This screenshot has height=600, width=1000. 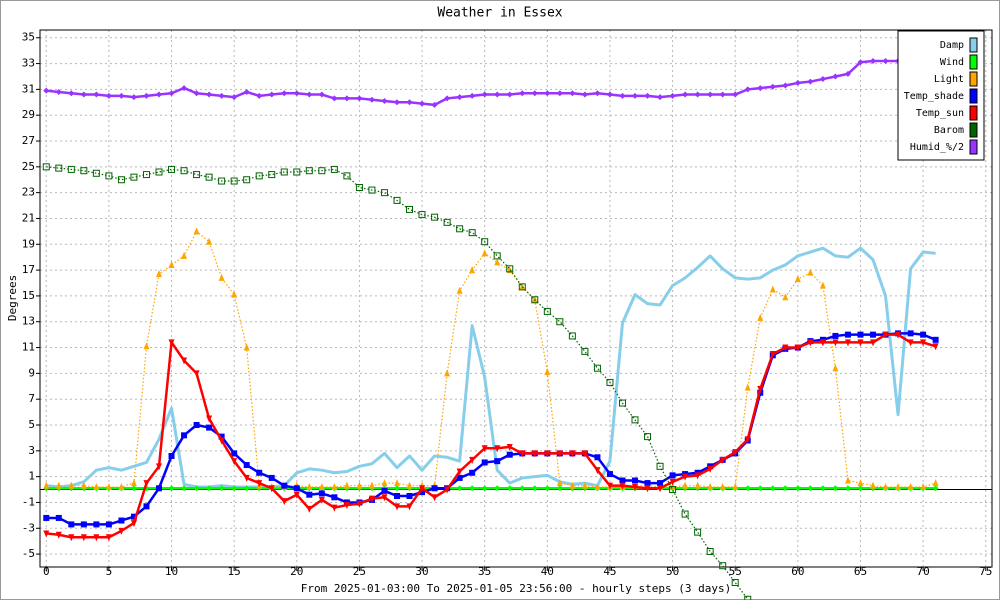 What do you see at coordinates (949, 130) in the screenshot?
I see `legend-label: Barom` at bounding box center [949, 130].